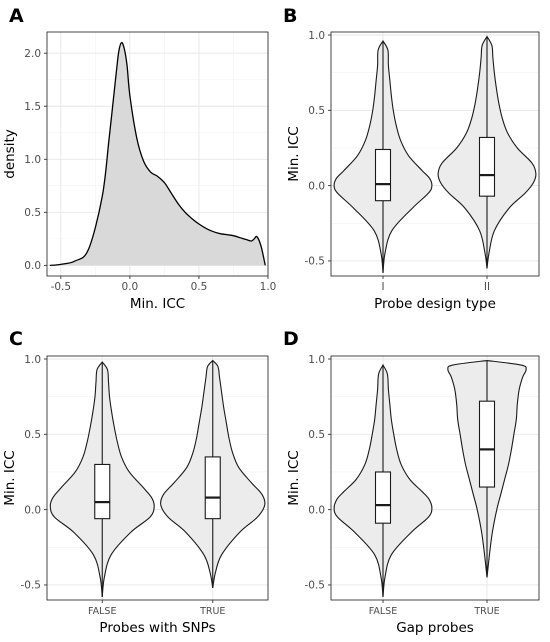  Describe the element at coordinates (16, 339) in the screenshot. I see `panel-label-c: C` at that location.